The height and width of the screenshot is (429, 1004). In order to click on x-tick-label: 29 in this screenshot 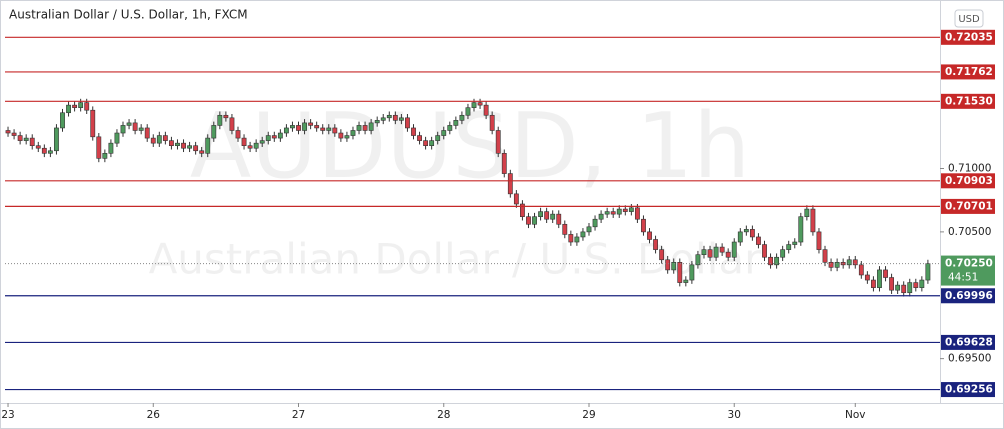, I will do `click(588, 415)`.